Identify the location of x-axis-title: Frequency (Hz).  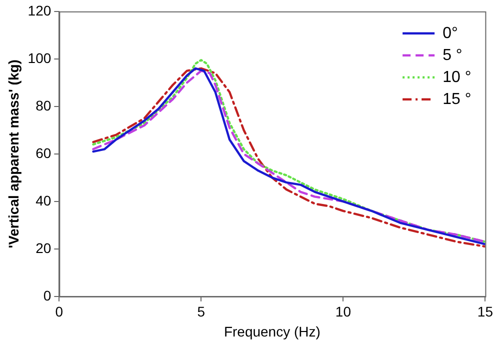
(272, 331).